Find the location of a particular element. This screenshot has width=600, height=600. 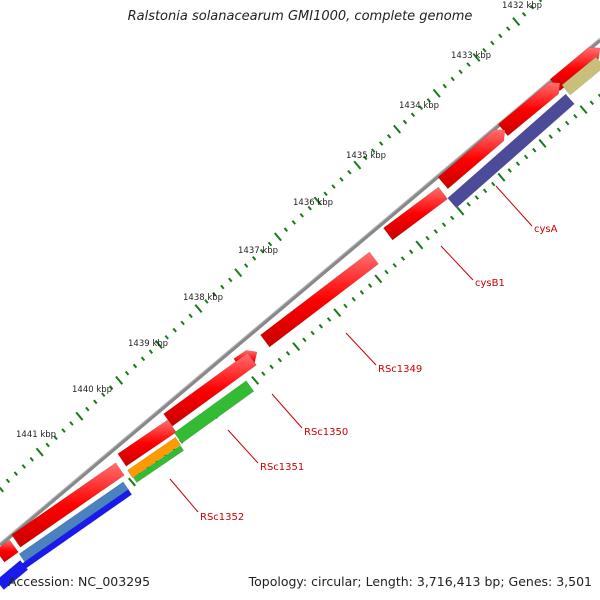

tick-label: 1433 kbp is located at coordinates (471, 56).